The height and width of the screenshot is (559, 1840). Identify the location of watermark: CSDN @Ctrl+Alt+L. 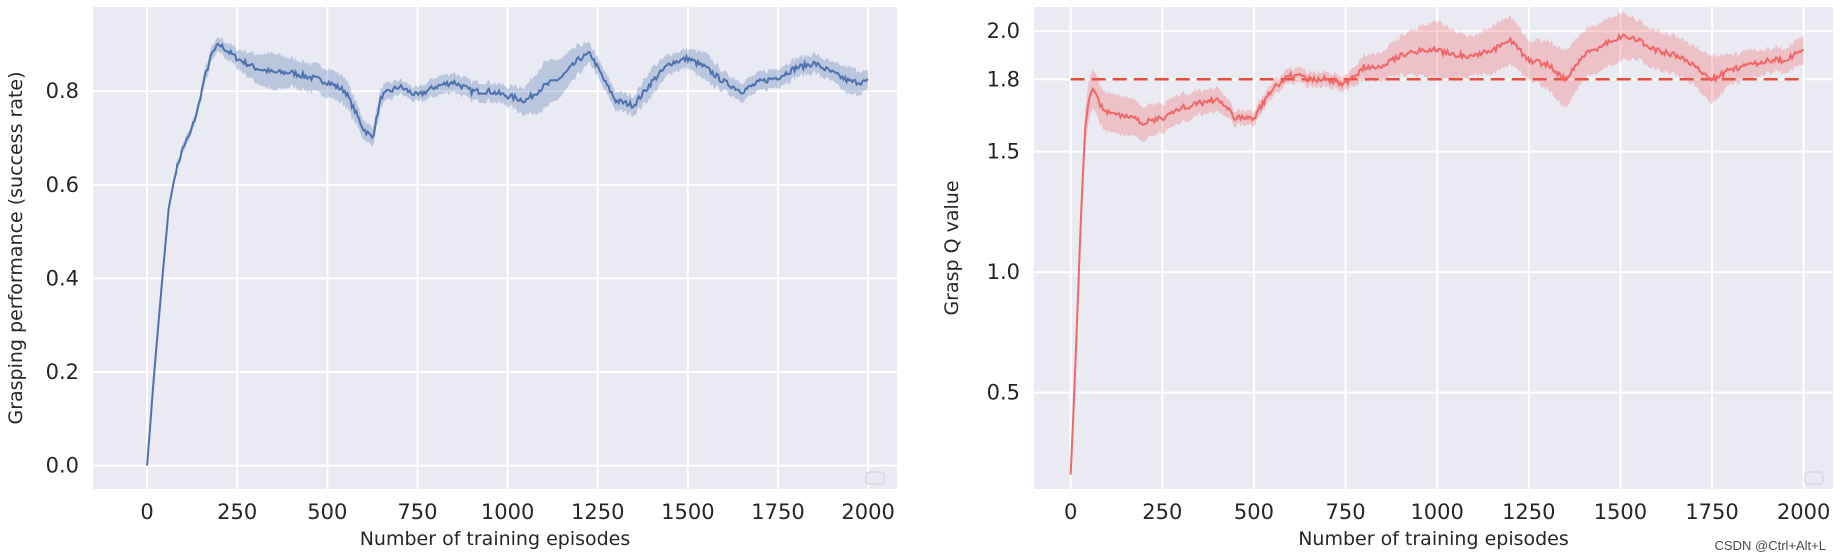
(1770, 545).